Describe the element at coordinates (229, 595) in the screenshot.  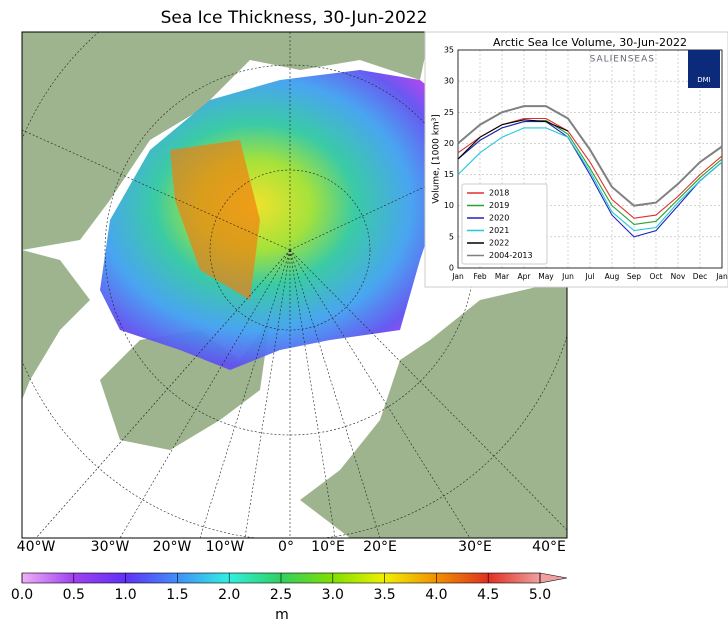
I see `colorbar-tick-label: 2.0` at that location.